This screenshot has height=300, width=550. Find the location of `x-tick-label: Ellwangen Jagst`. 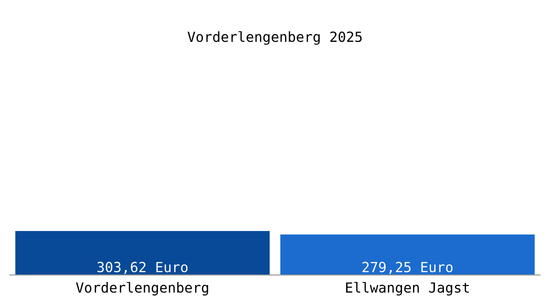

x-tick-label: Ellwangen Jagst is located at coordinates (407, 289).